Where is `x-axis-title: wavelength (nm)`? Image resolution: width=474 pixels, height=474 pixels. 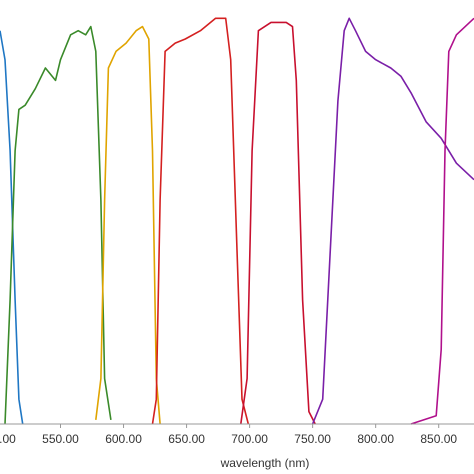
x-axis-title: wavelength (nm) is located at coordinates (265, 463).